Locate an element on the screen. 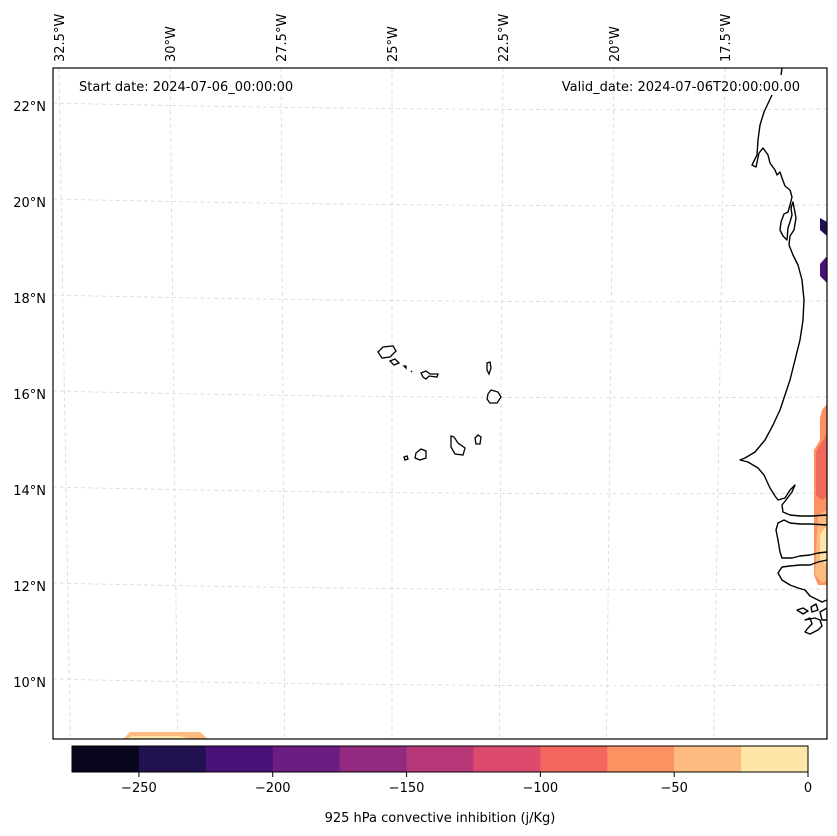 The height and width of the screenshot is (836, 837). colorbar-tick-label: −200 is located at coordinates (273, 788).